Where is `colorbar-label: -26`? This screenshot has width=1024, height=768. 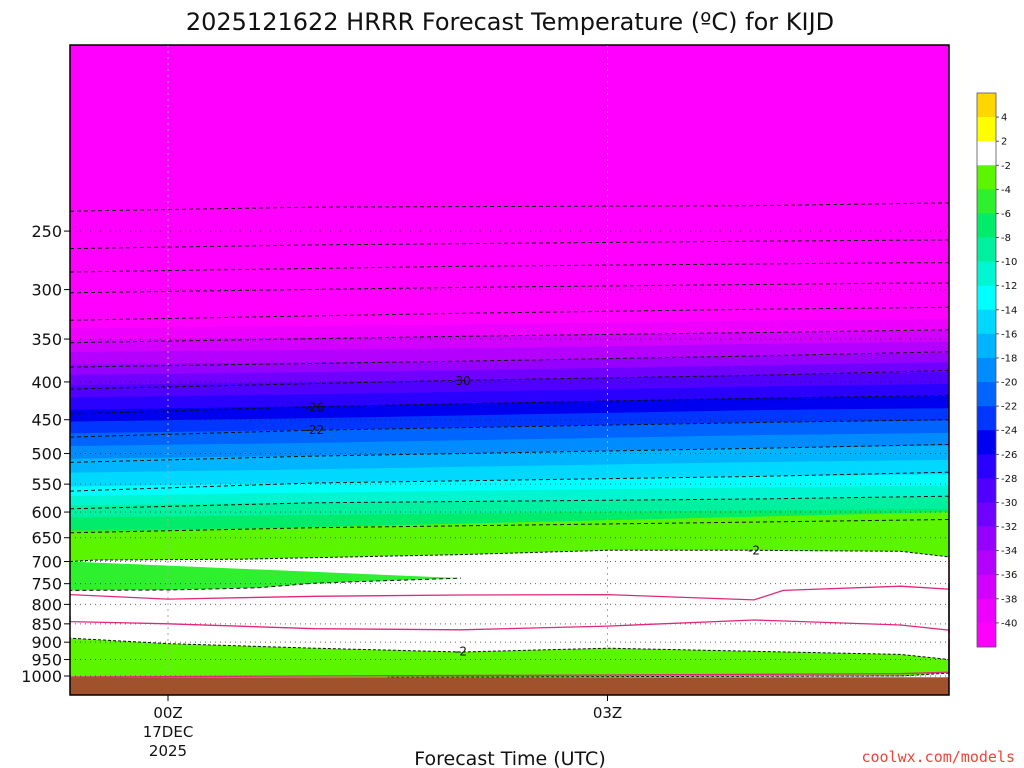
colorbar-label: -26 is located at coordinates (1009, 455).